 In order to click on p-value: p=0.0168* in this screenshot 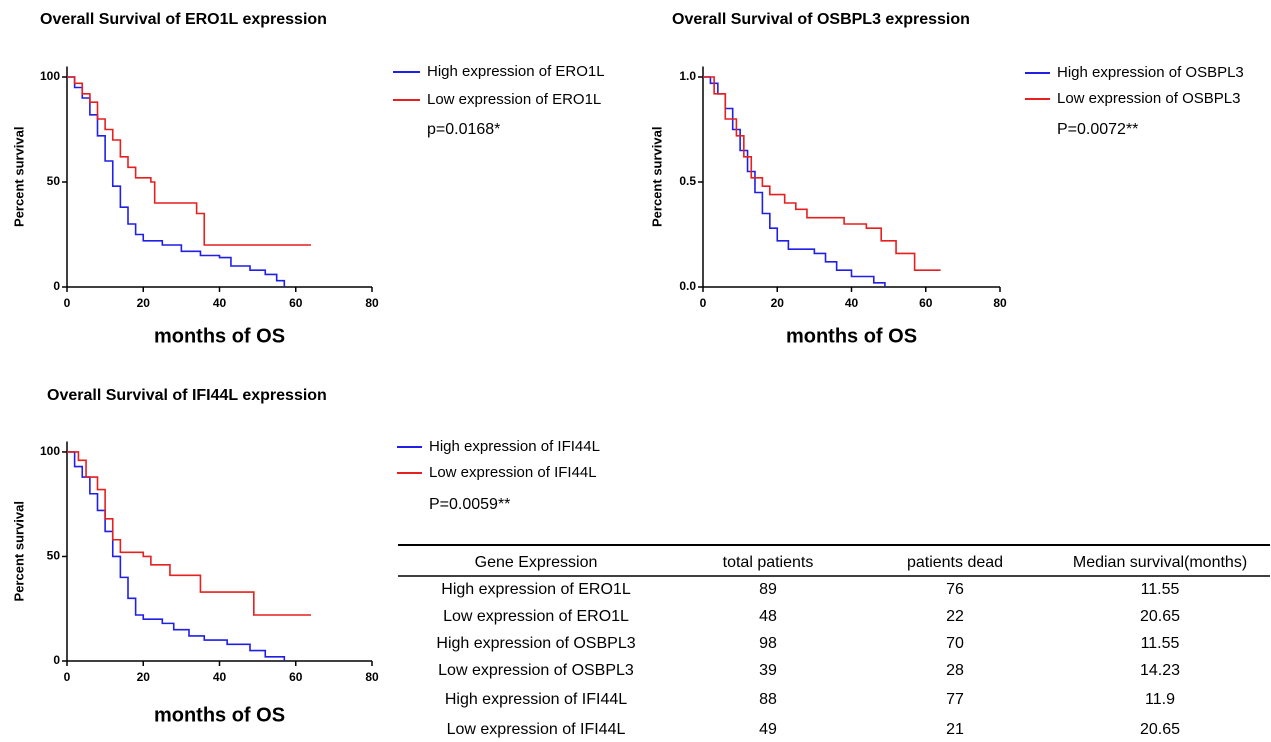, I will do `click(463, 129)`.